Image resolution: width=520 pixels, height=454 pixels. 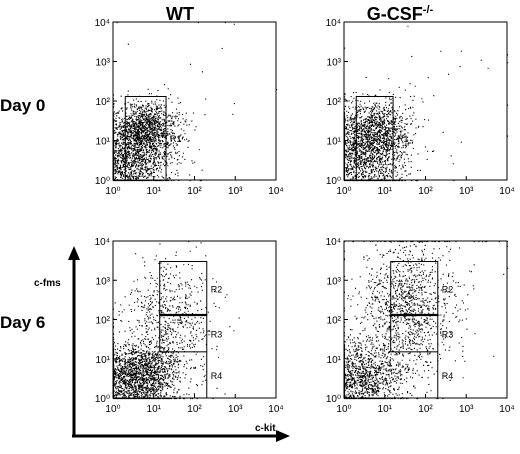 I want to click on y-axis-arrowhead, so click(x=74, y=253).